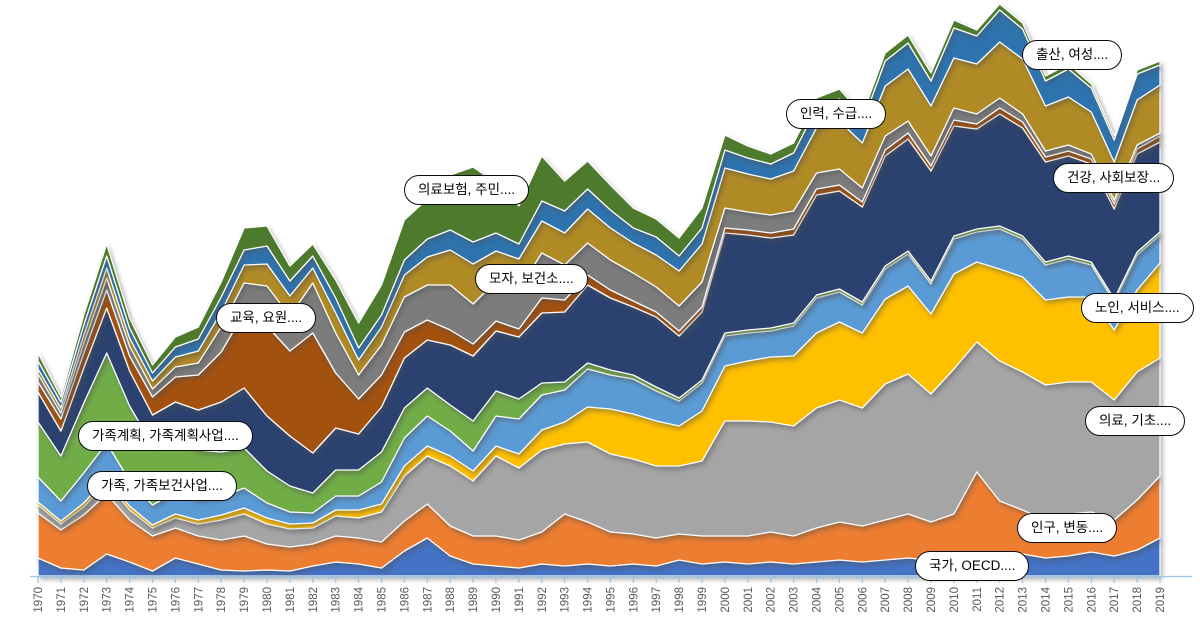  What do you see at coordinates (1138, 600) in the screenshot?
I see `x-axis-label: 2018` at bounding box center [1138, 600].